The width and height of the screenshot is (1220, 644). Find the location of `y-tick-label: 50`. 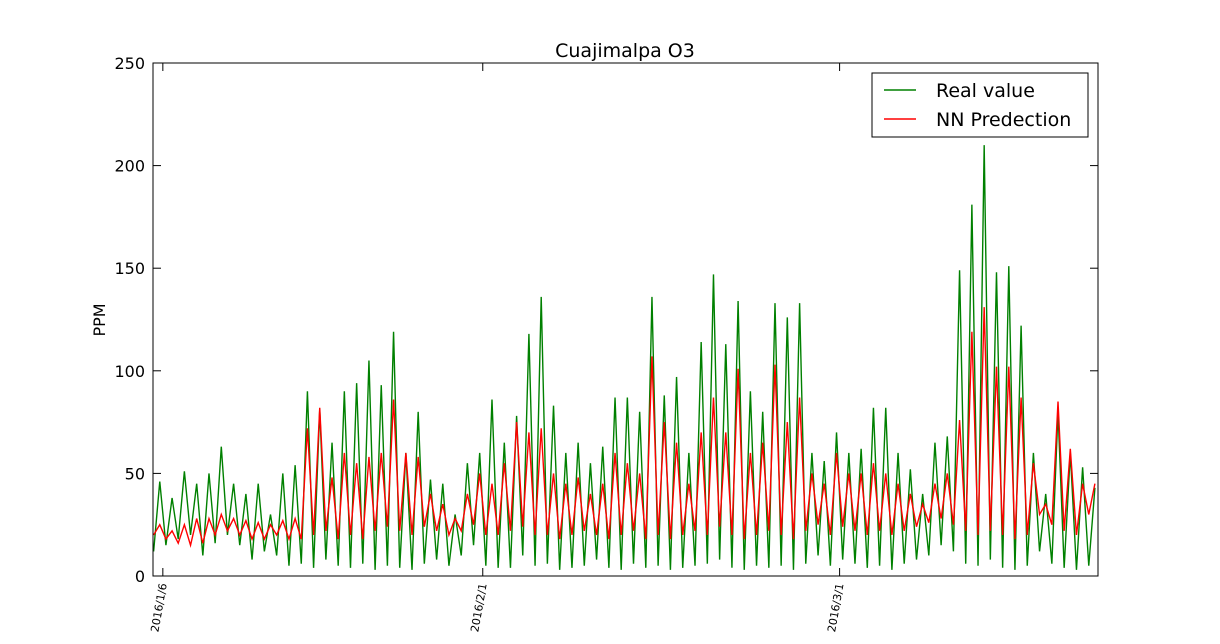

y-tick-label: 50 is located at coordinates (135, 473).